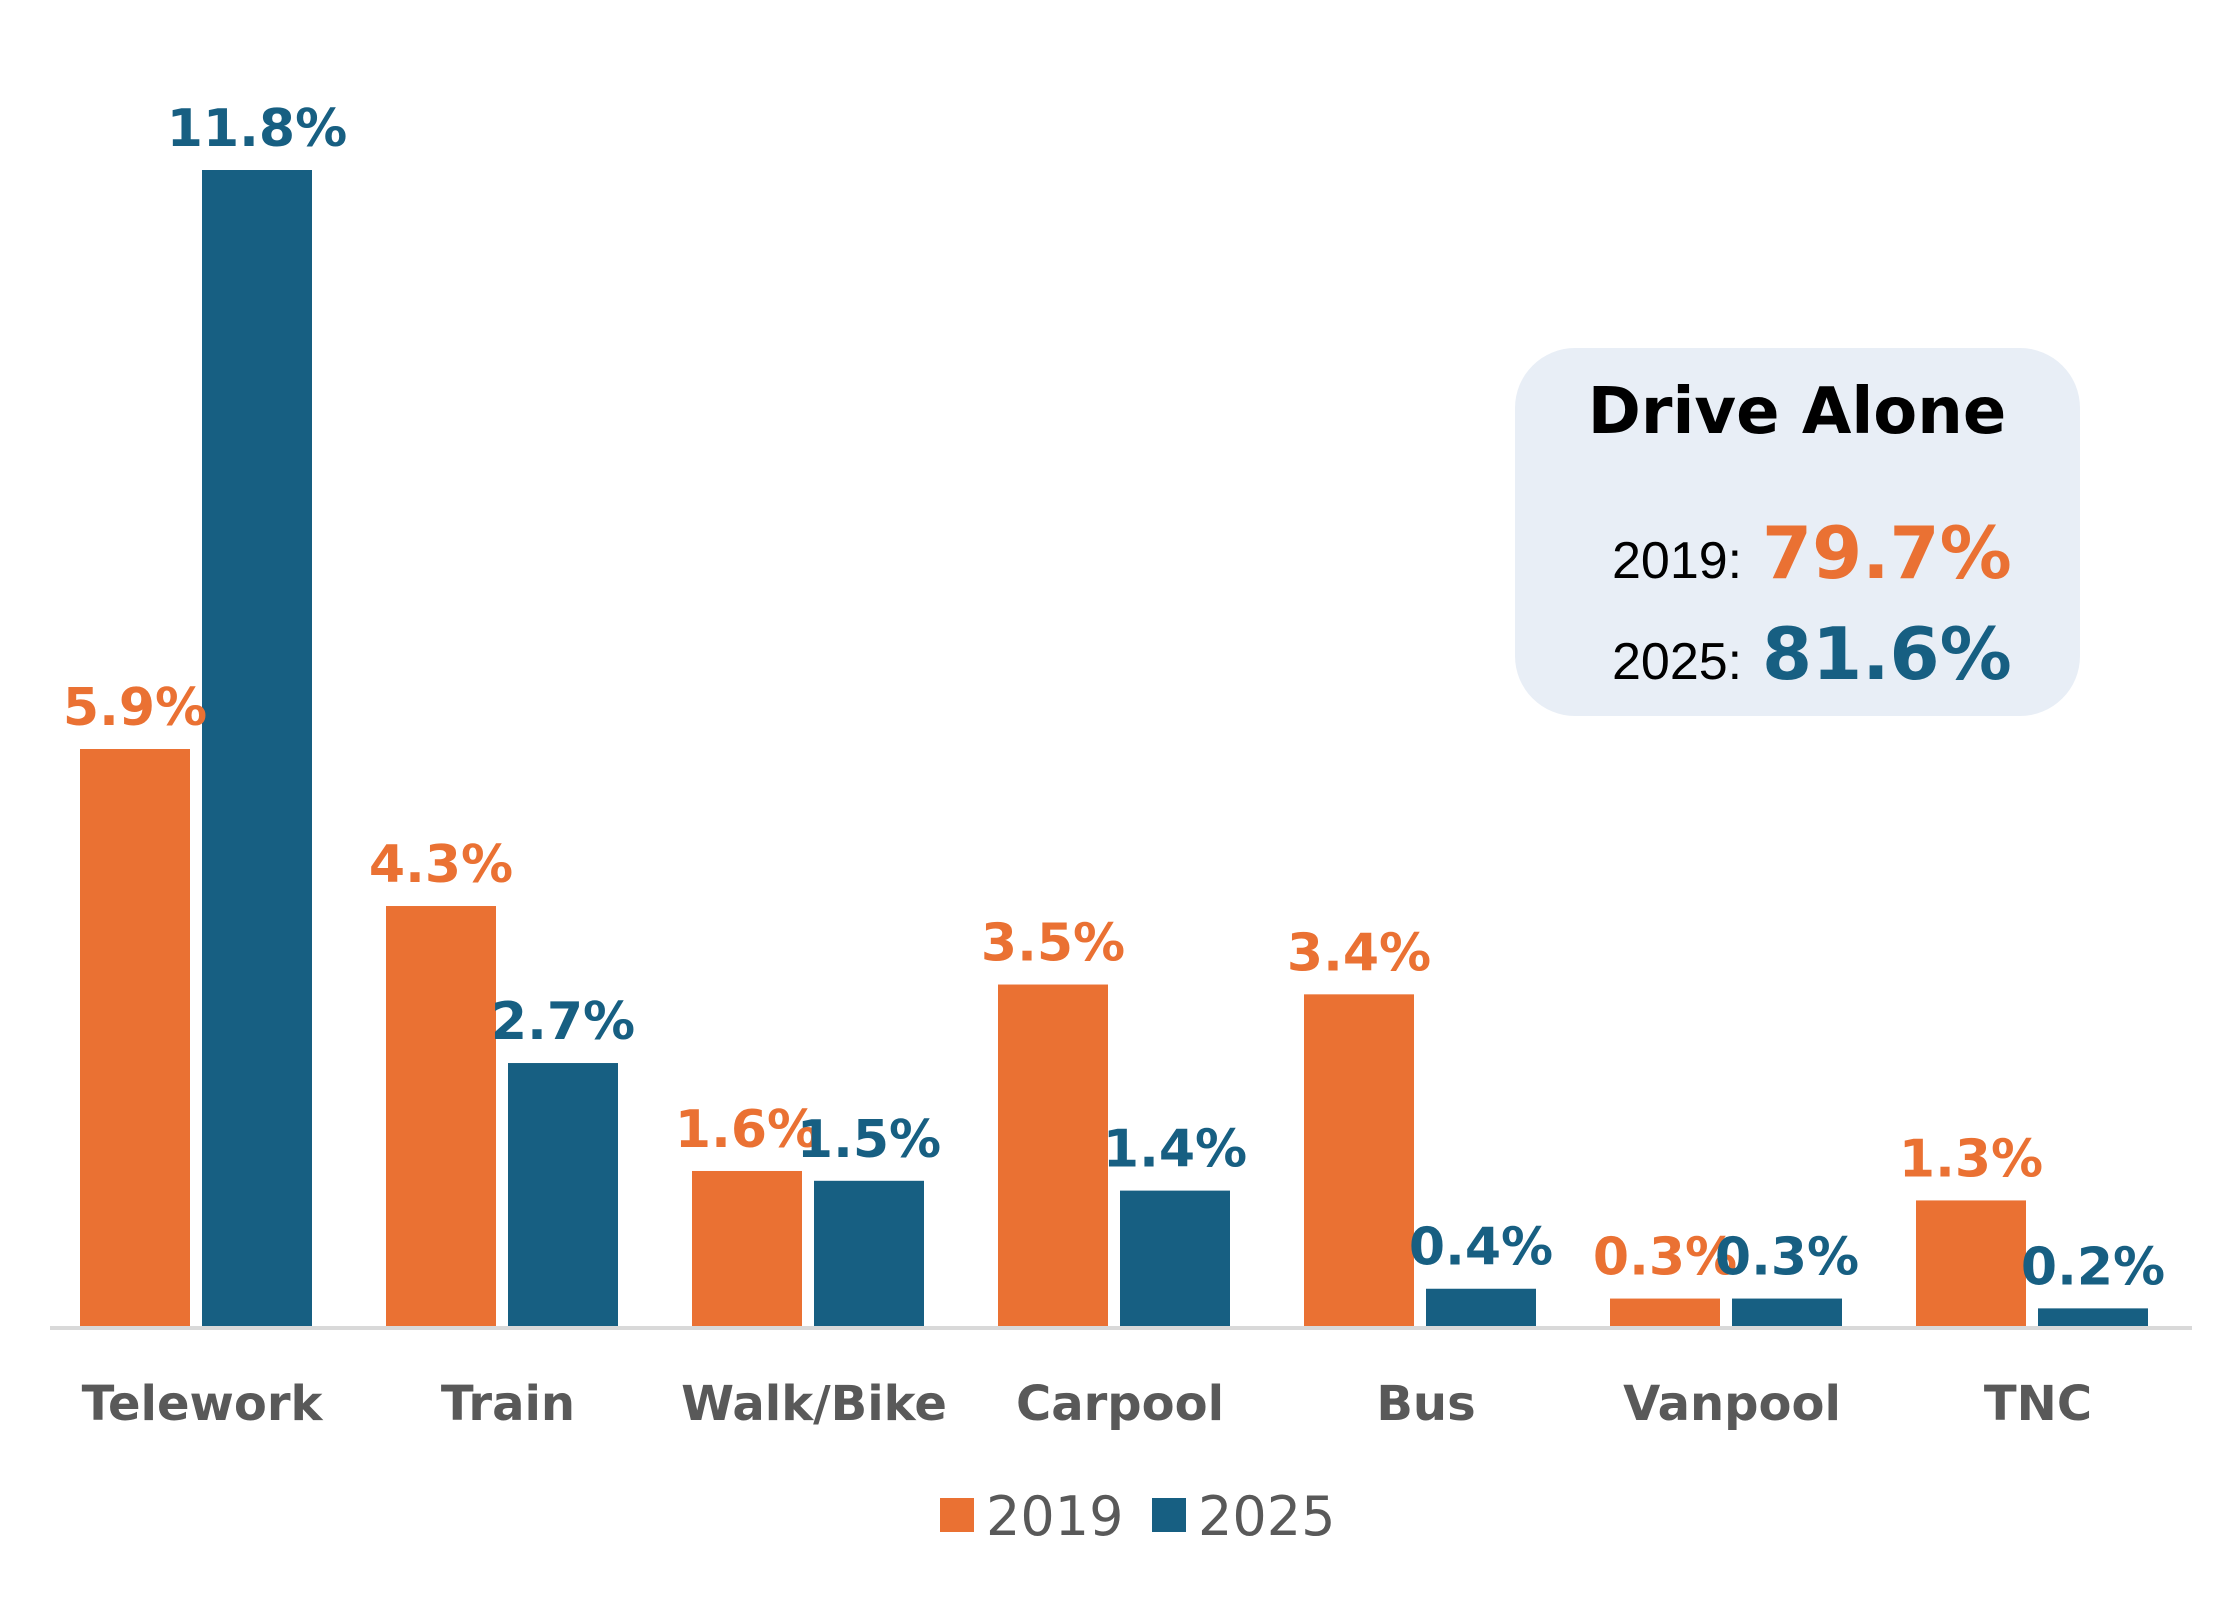  I want to click on value-label-bus-2019: 3.4%, so click(1359, 953).